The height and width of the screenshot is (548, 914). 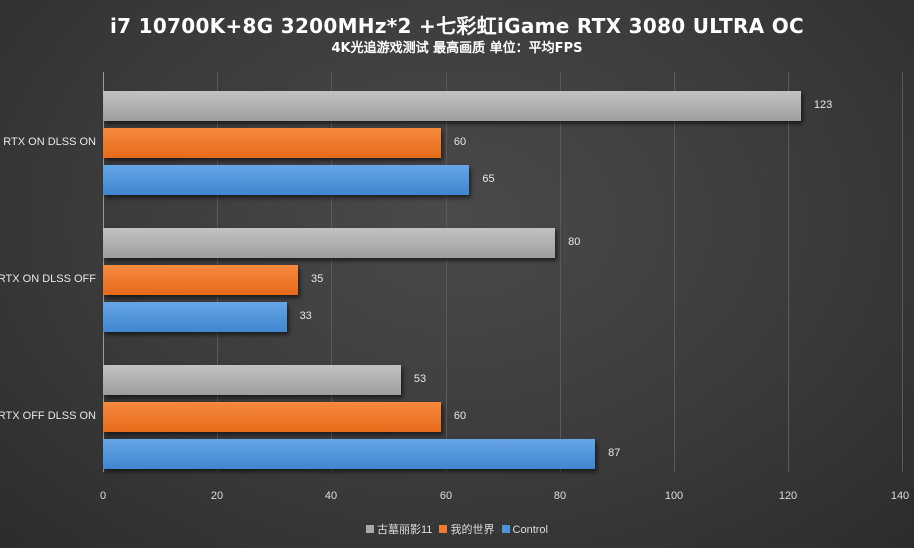 I want to click on legend-item: 古墓丽影11, so click(x=398, y=529).